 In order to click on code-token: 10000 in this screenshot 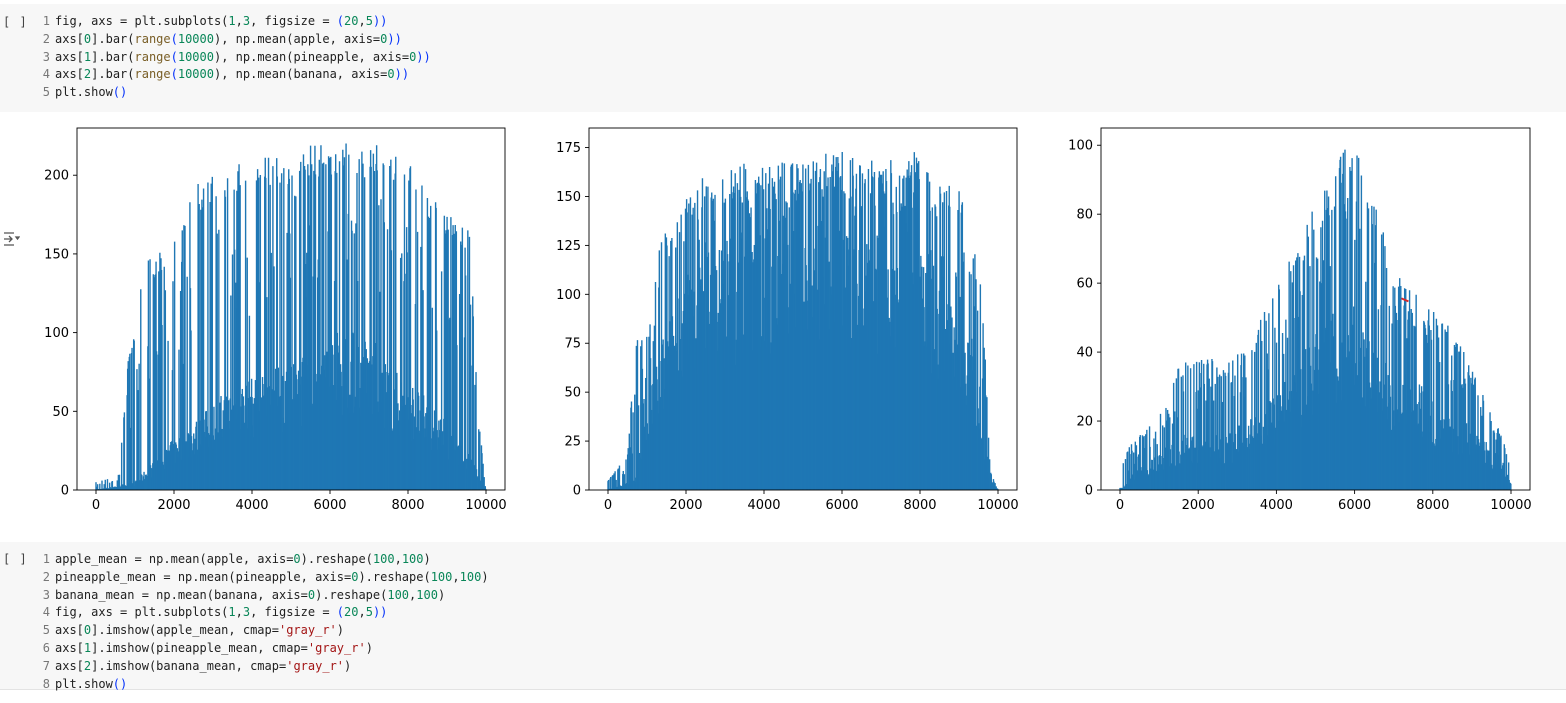, I will do `click(195, 56)`.